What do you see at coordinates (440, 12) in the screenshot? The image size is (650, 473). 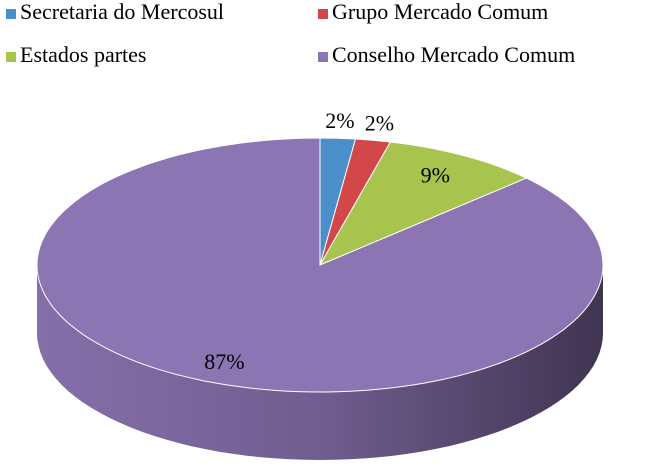 I see `legend-label: Grupo Mercado Comum` at bounding box center [440, 12].